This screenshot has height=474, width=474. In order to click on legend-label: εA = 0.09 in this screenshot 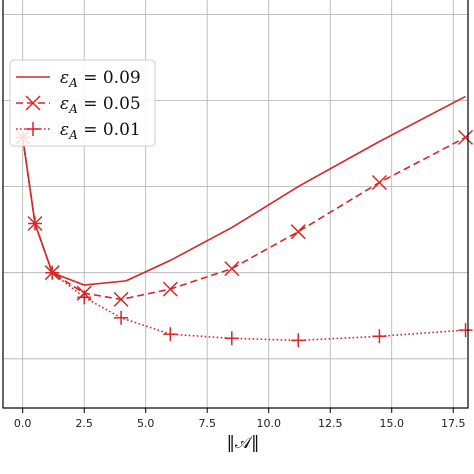, I will do `click(100, 79)`.